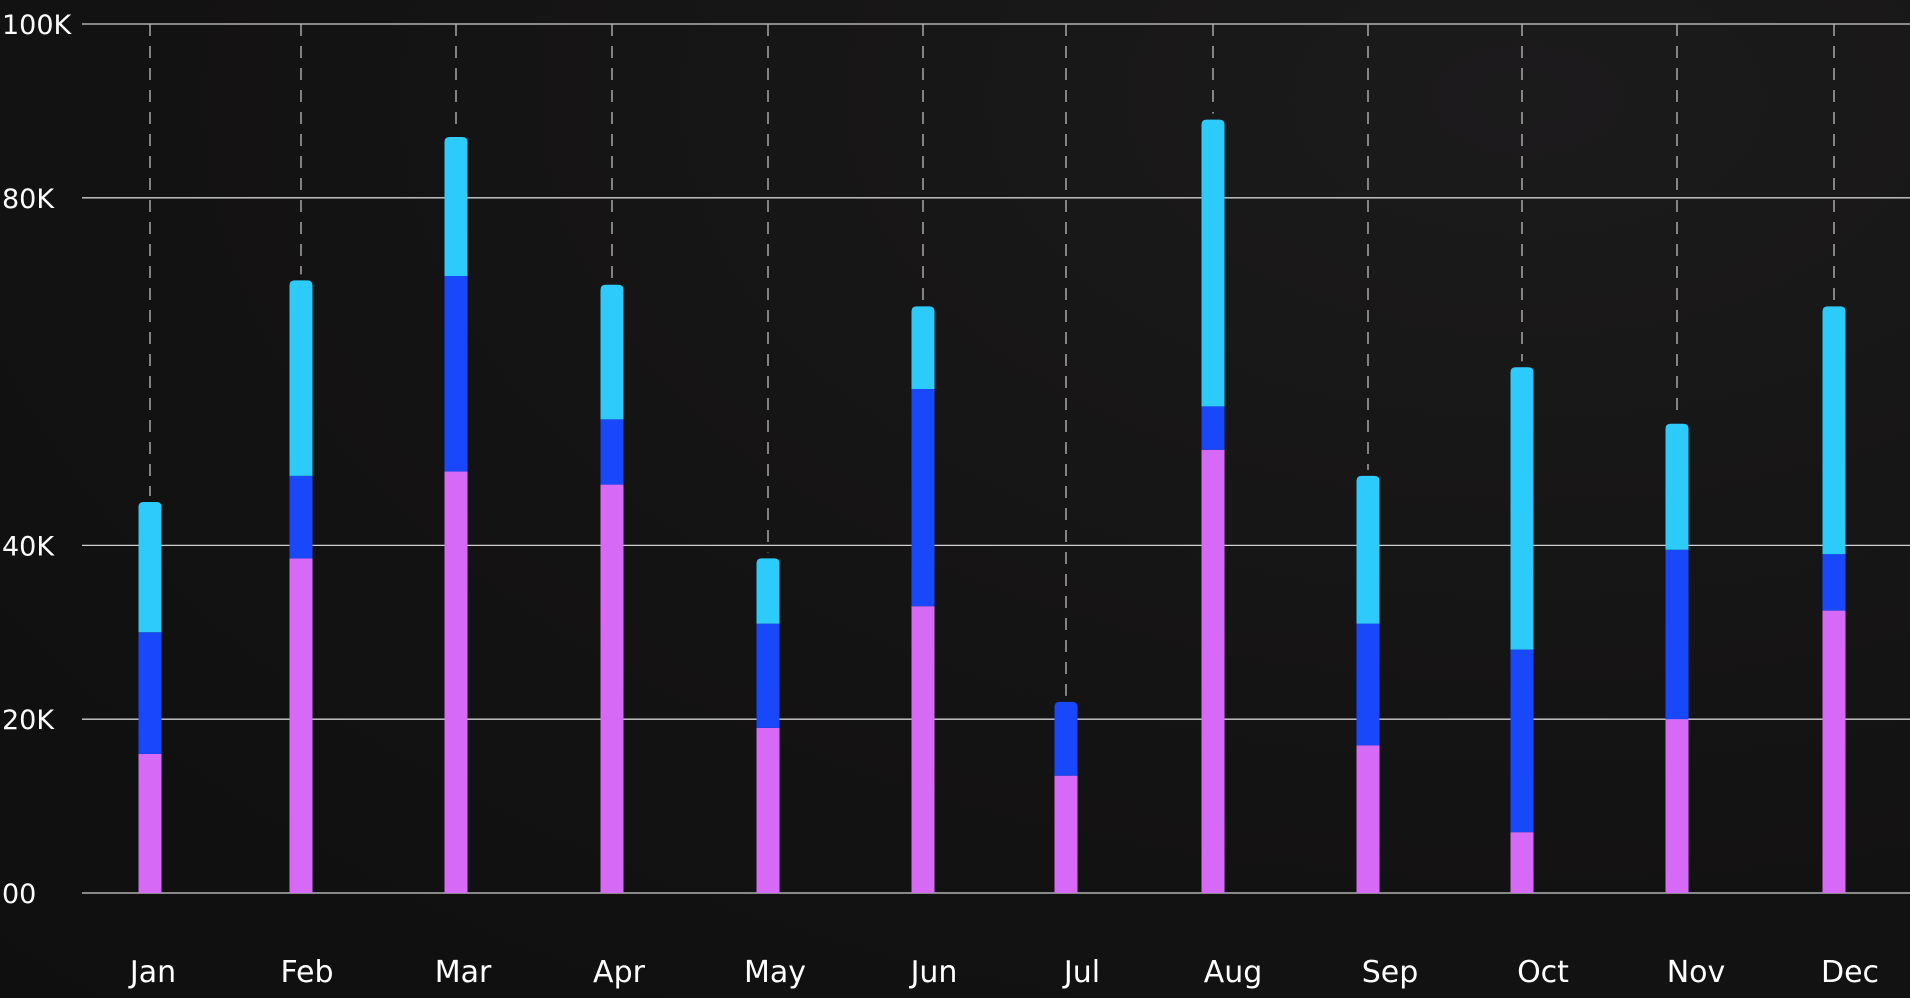 This screenshot has height=998, width=1910. What do you see at coordinates (28, 546) in the screenshot?
I see `y-tick-label: 40K` at bounding box center [28, 546].